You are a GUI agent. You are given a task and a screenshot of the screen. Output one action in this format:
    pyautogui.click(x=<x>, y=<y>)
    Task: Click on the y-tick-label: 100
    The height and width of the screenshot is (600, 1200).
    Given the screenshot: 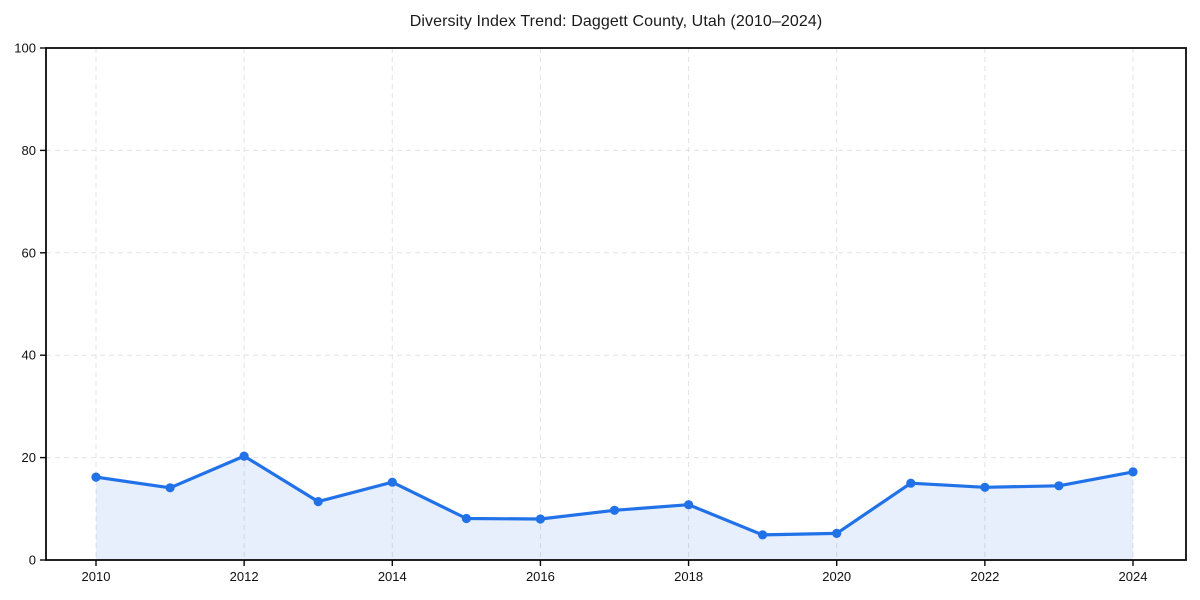 What is the action you would take?
    pyautogui.click(x=25, y=48)
    